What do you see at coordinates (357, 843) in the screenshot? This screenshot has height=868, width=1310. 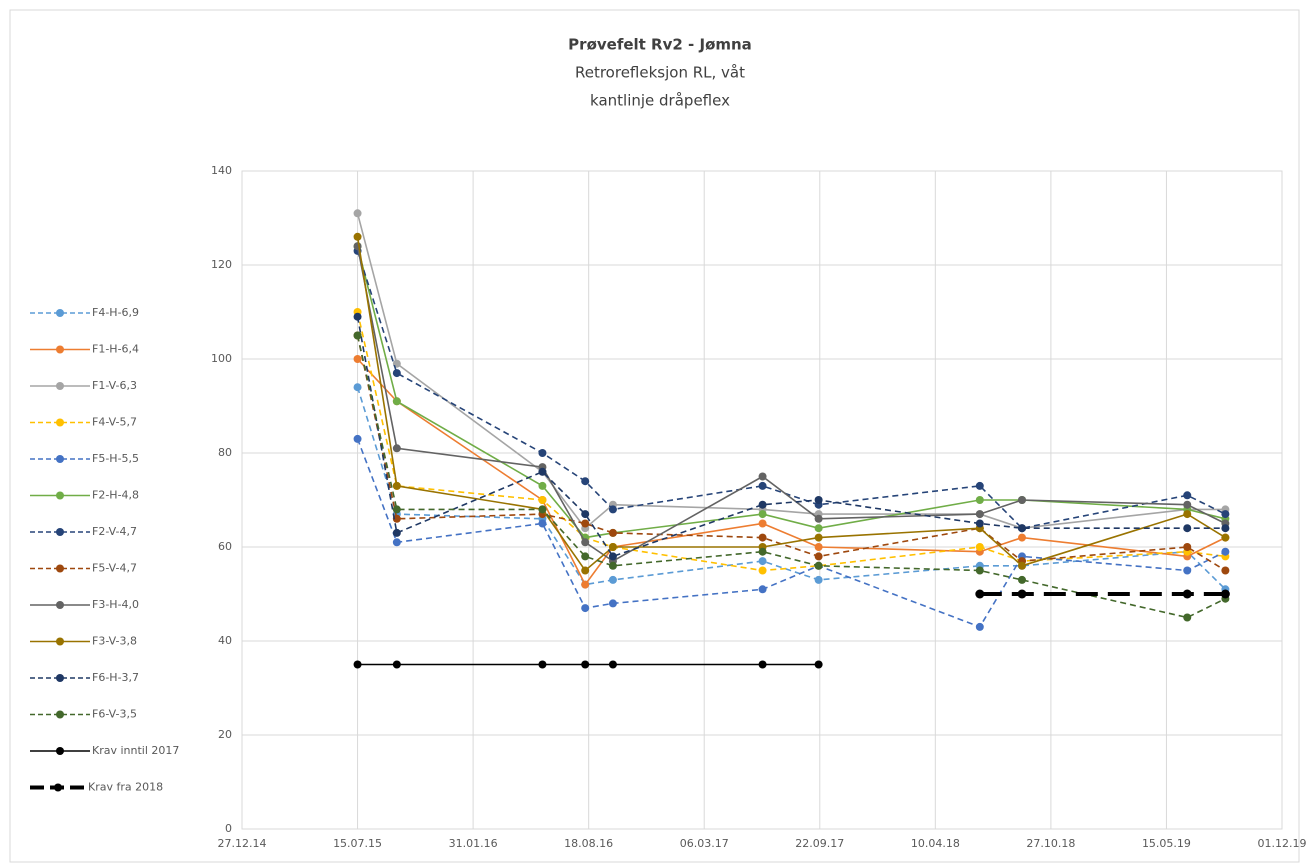 I see `x-tick-label: 15.07.15` at bounding box center [357, 843].